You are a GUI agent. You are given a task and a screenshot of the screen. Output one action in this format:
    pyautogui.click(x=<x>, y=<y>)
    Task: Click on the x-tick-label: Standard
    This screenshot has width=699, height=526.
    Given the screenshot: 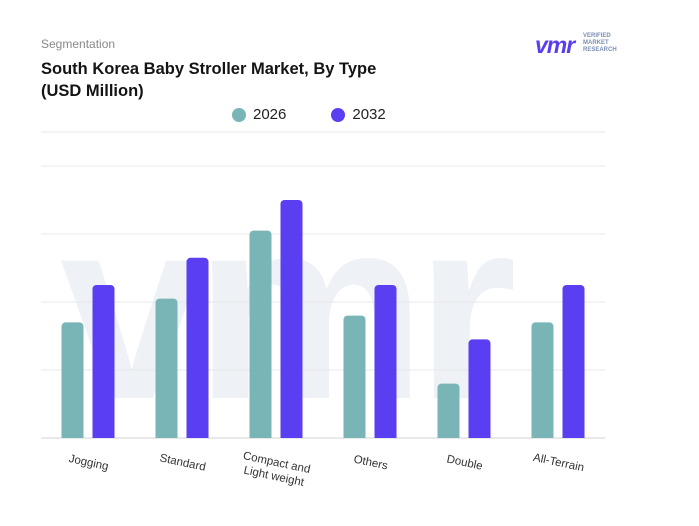 What is the action you would take?
    pyautogui.click(x=183, y=462)
    